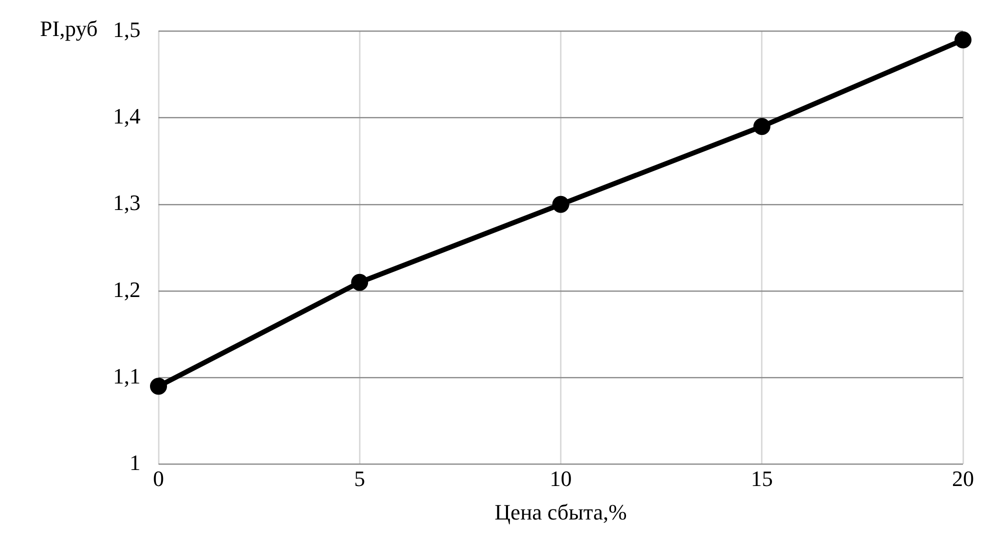 This screenshot has height=541, width=983. I want to click on y-tick-label: 1,1, so click(126, 375).